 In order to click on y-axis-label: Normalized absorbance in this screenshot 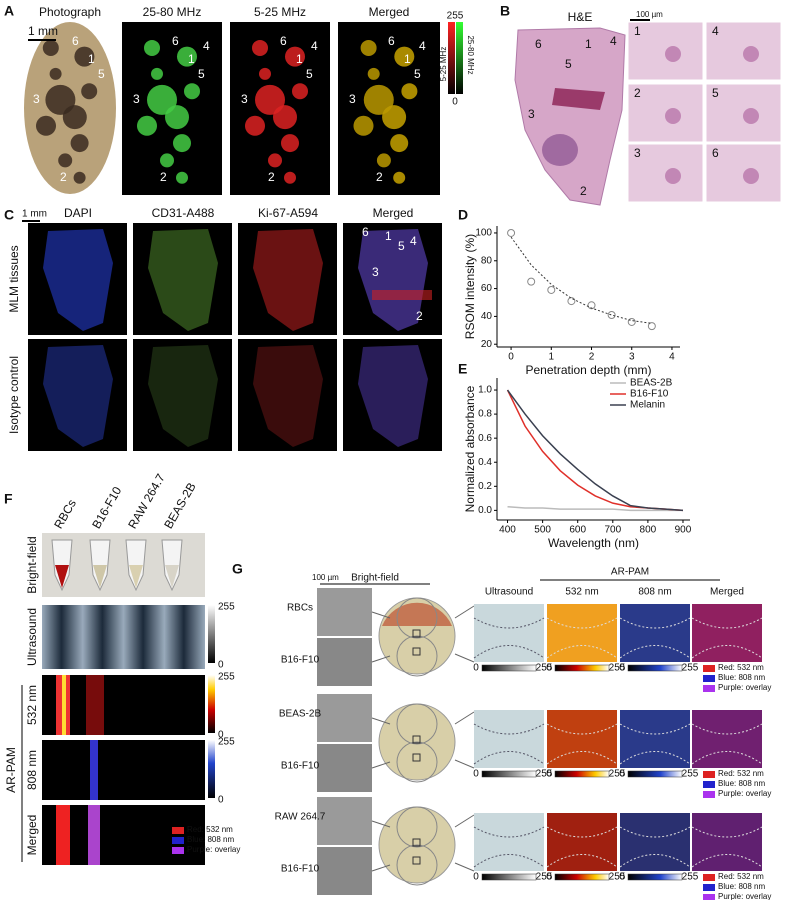, I will do `click(470, 448)`.